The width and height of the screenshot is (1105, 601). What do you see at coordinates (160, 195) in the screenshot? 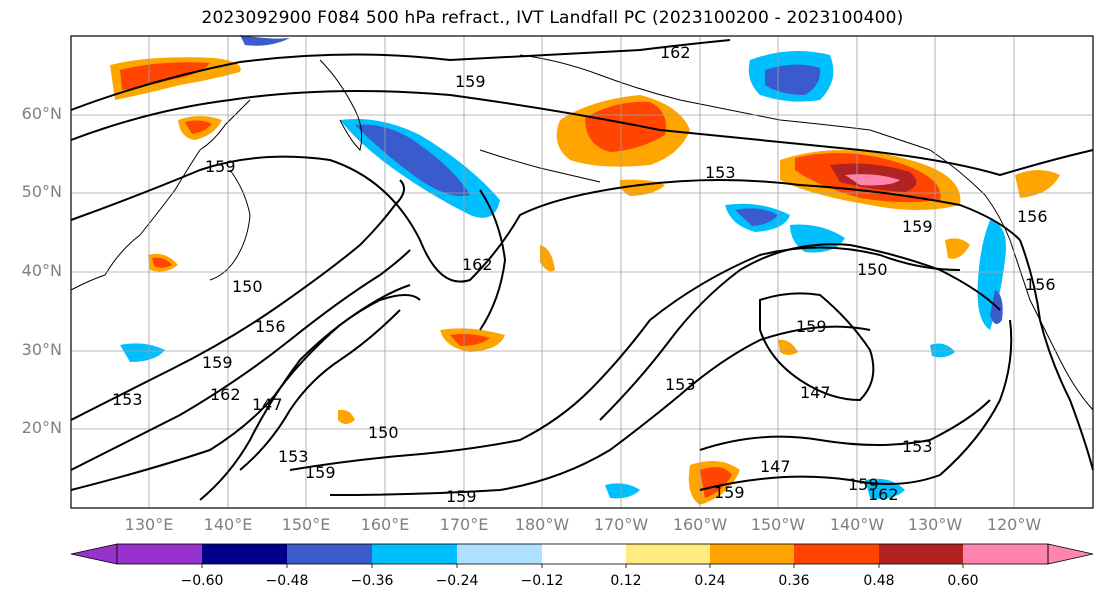
I see `asia-coastline` at bounding box center [160, 195].